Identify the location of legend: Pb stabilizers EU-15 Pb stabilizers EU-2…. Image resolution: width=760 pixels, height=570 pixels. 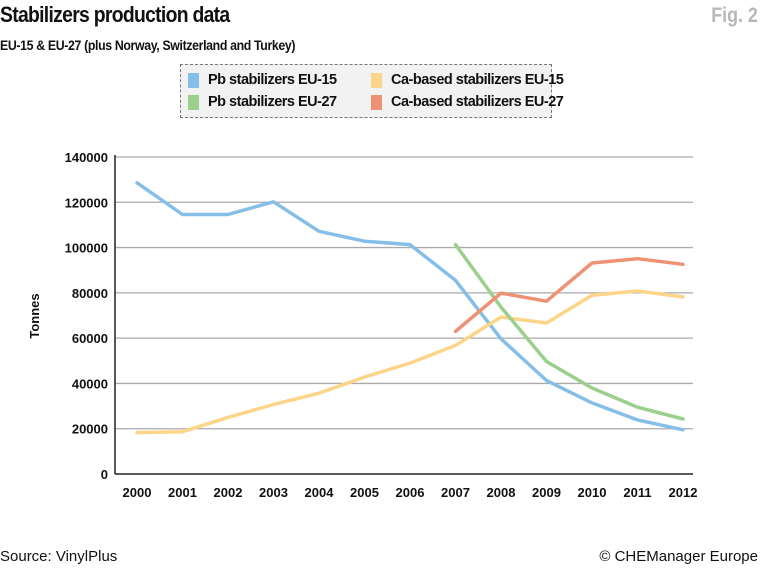
(372, 91).